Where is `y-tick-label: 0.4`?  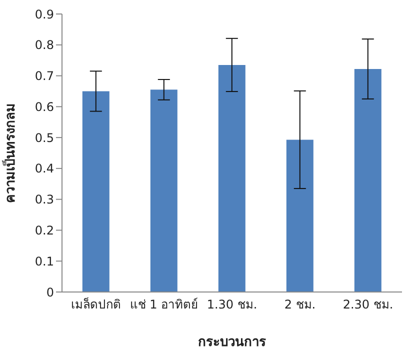 y-tick-label: 0.4 is located at coordinates (44, 169).